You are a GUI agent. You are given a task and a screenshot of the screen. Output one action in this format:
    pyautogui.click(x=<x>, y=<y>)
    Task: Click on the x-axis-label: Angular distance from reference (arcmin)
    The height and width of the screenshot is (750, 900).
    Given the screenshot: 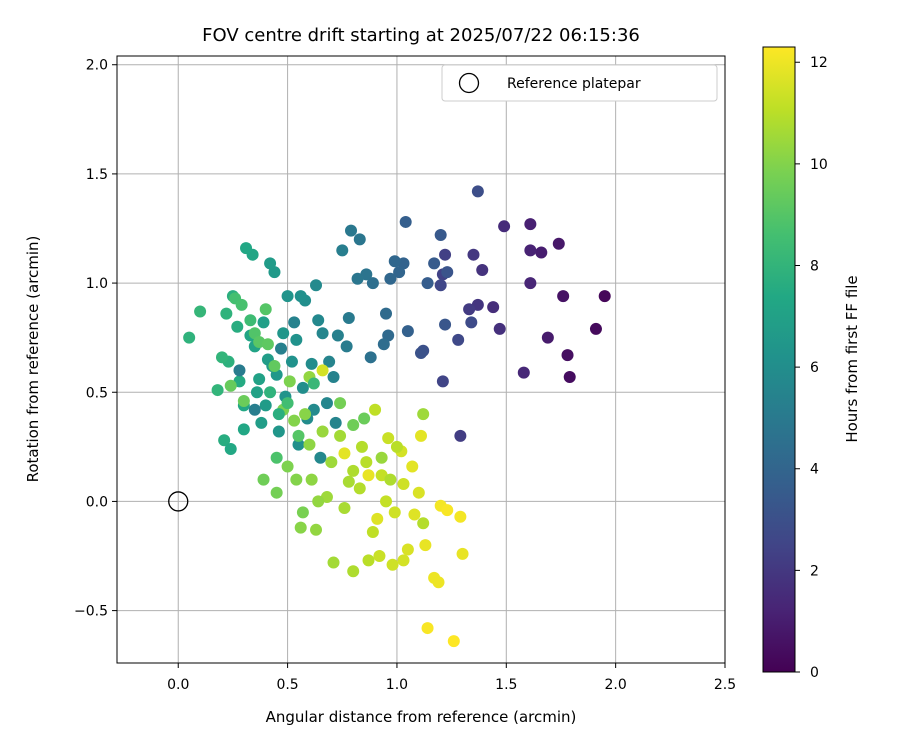 What is the action you would take?
    pyautogui.click(x=421, y=717)
    